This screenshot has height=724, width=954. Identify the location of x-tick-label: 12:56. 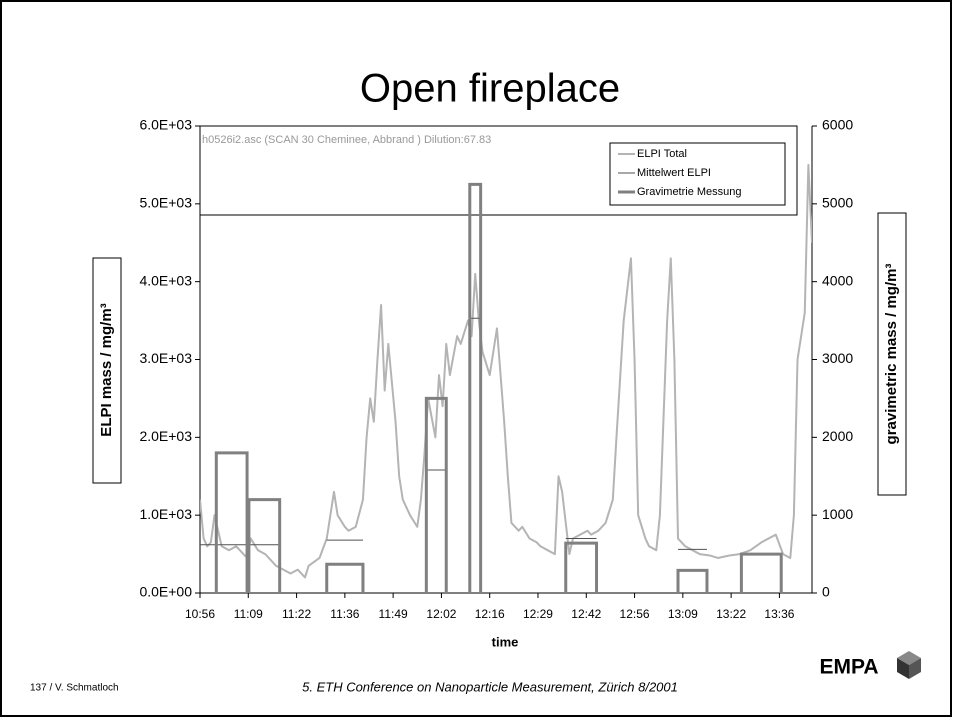
(635, 614).